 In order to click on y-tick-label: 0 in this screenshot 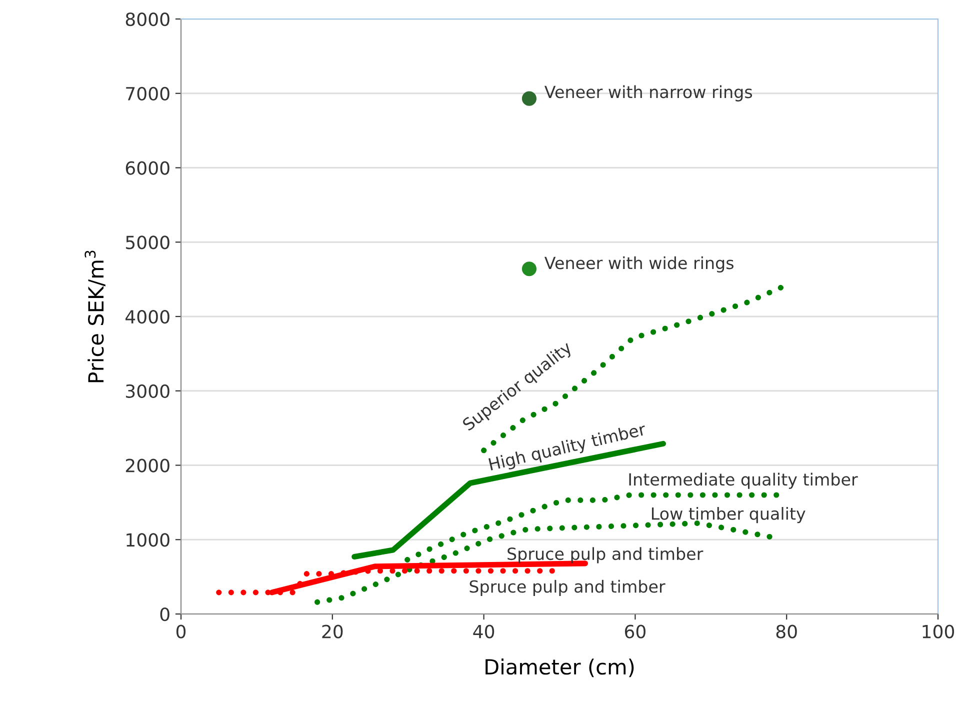, I will do `click(165, 614)`.